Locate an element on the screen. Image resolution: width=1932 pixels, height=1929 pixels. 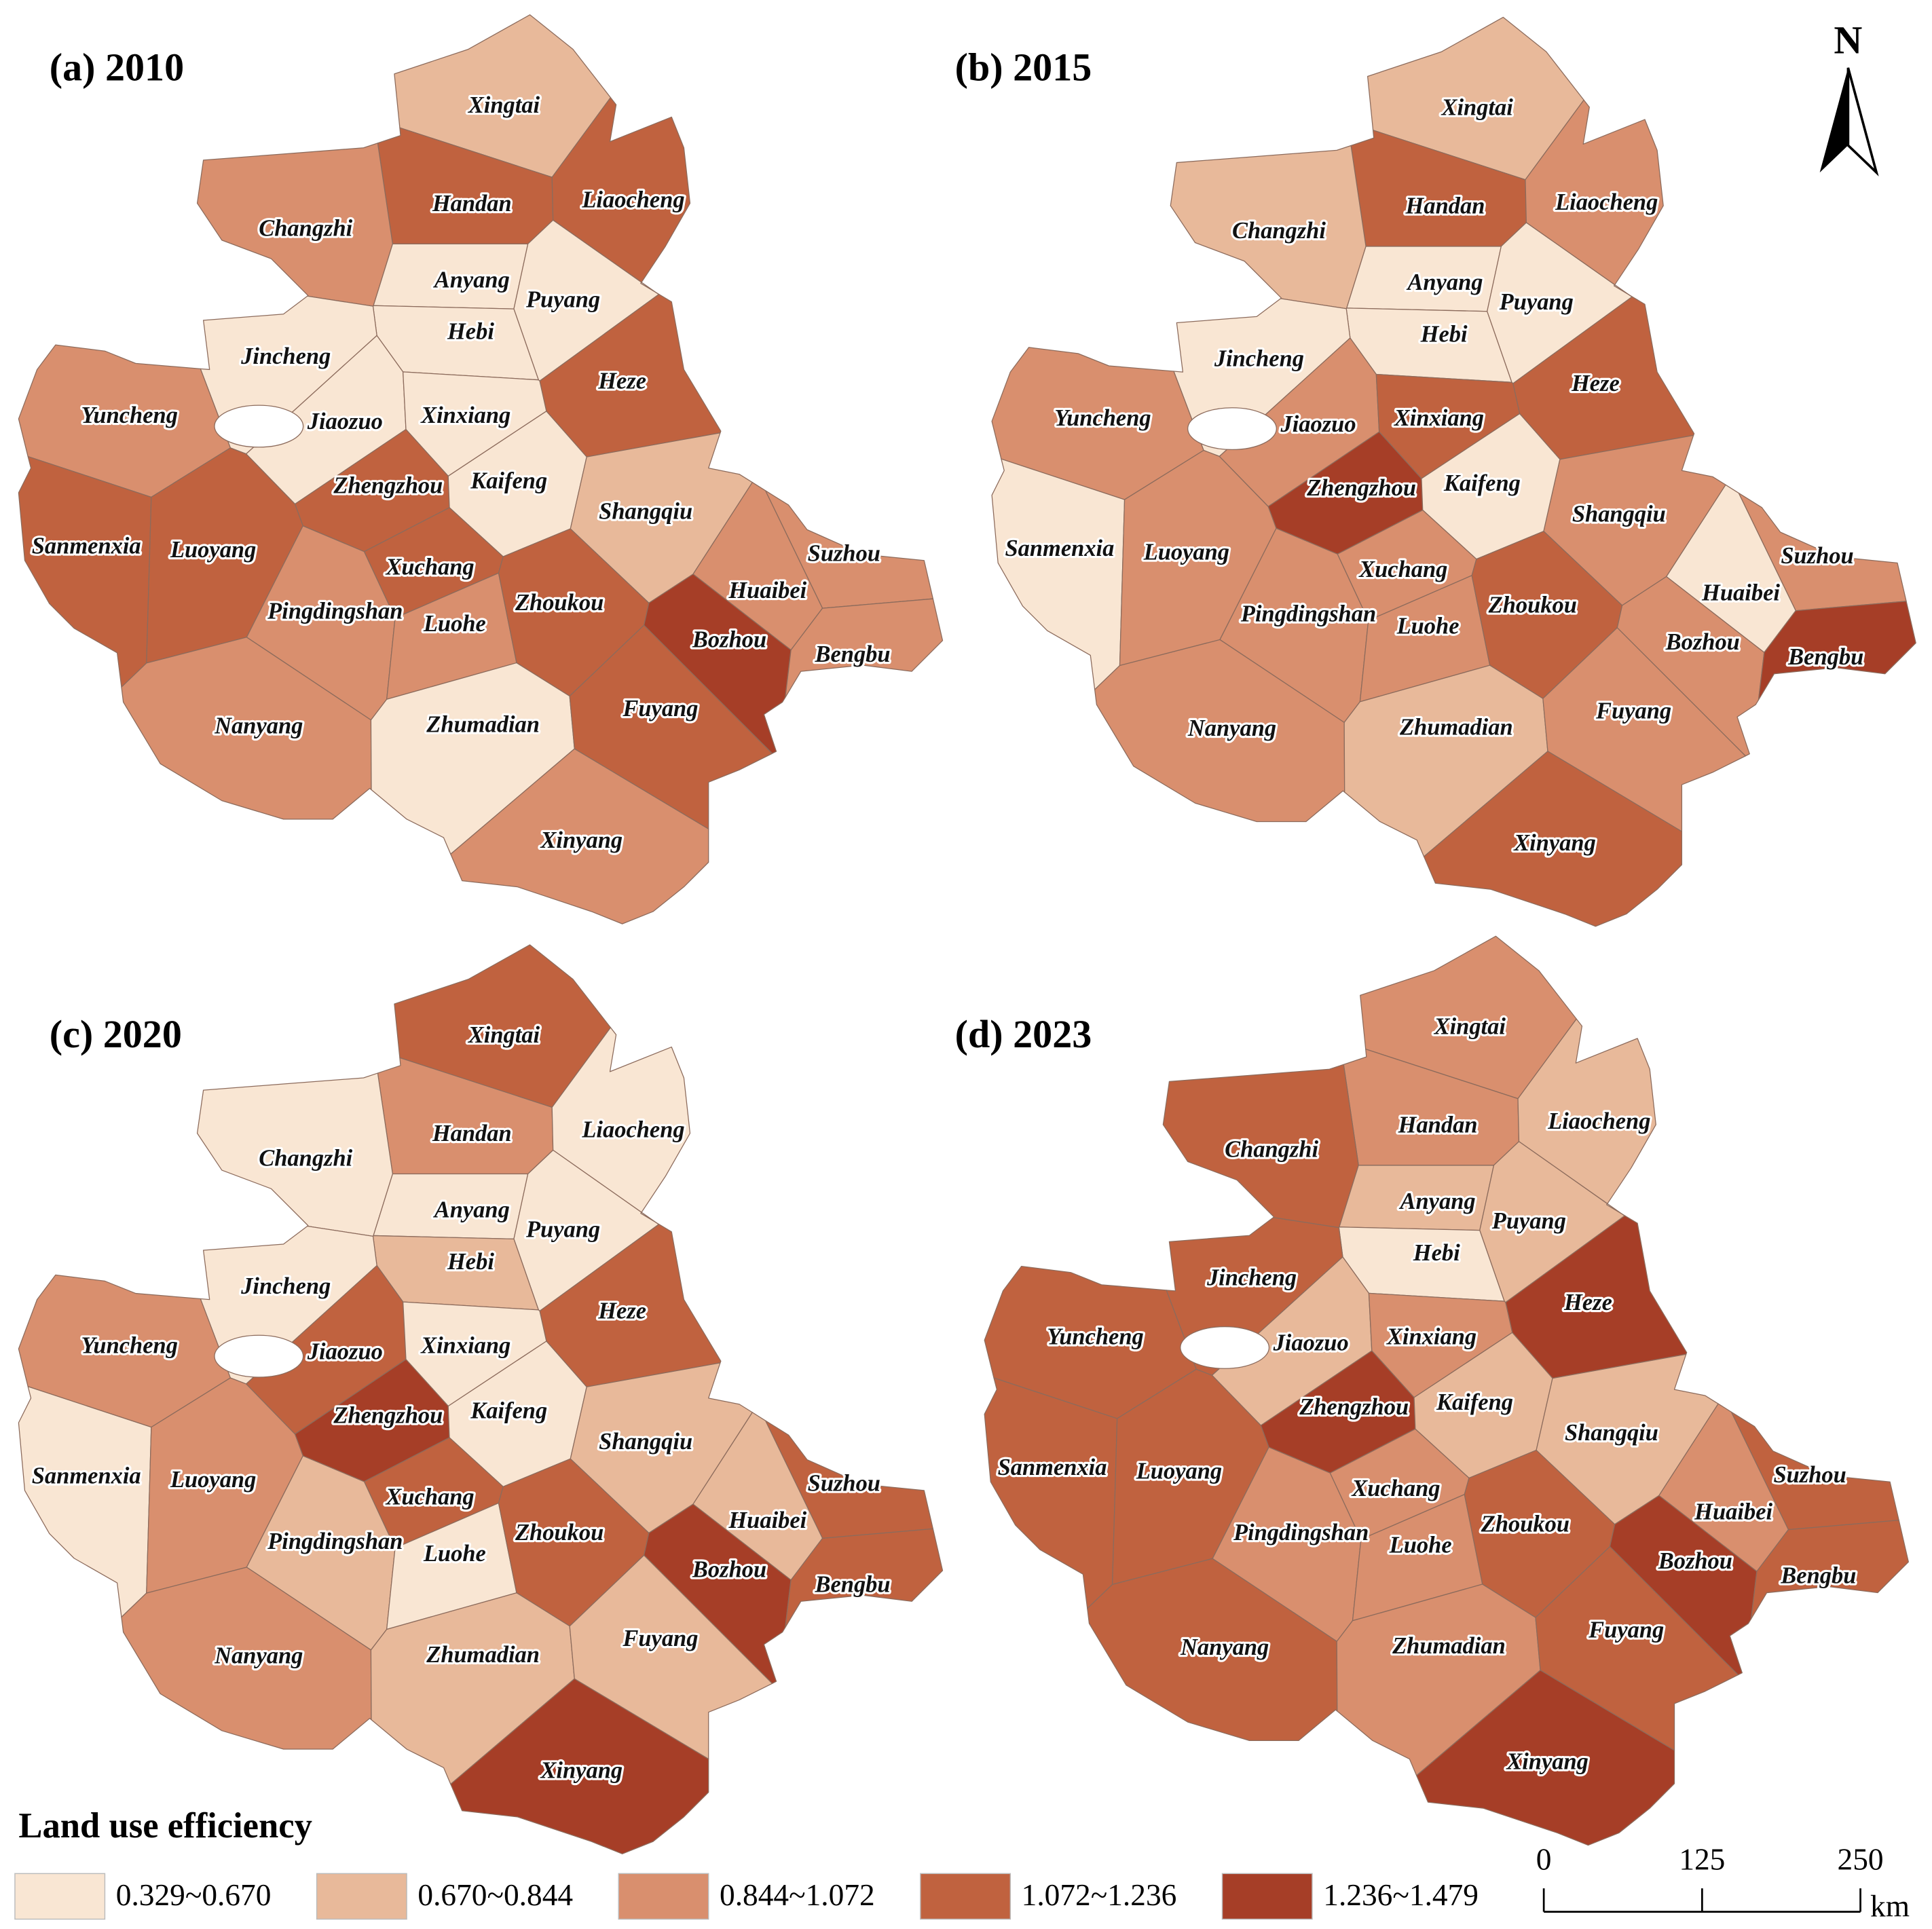
scale-label: 125 is located at coordinates (1702, 1859).